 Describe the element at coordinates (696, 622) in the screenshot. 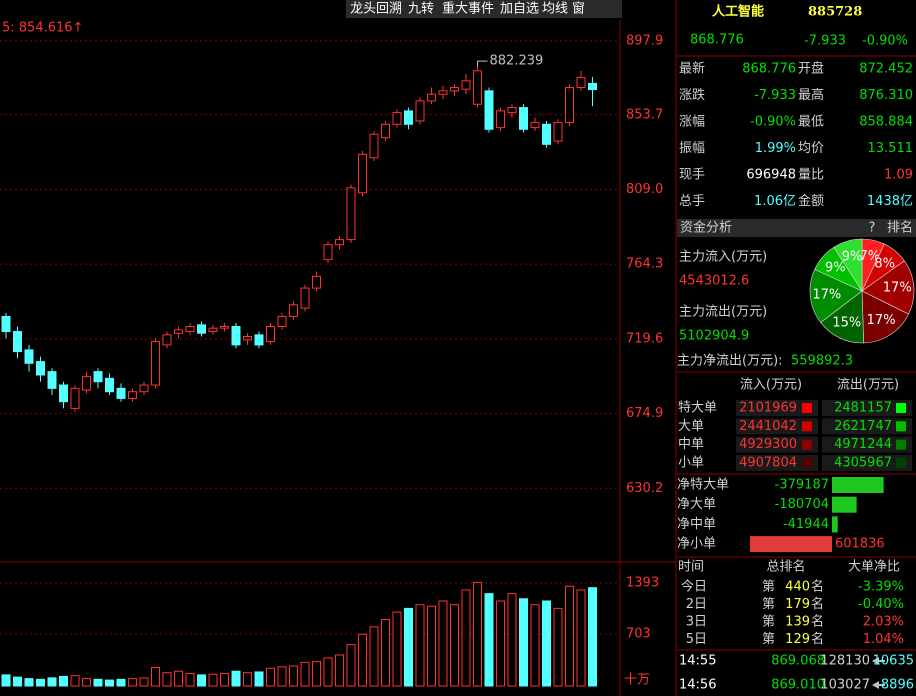

I see `rank-period: 3日` at that location.